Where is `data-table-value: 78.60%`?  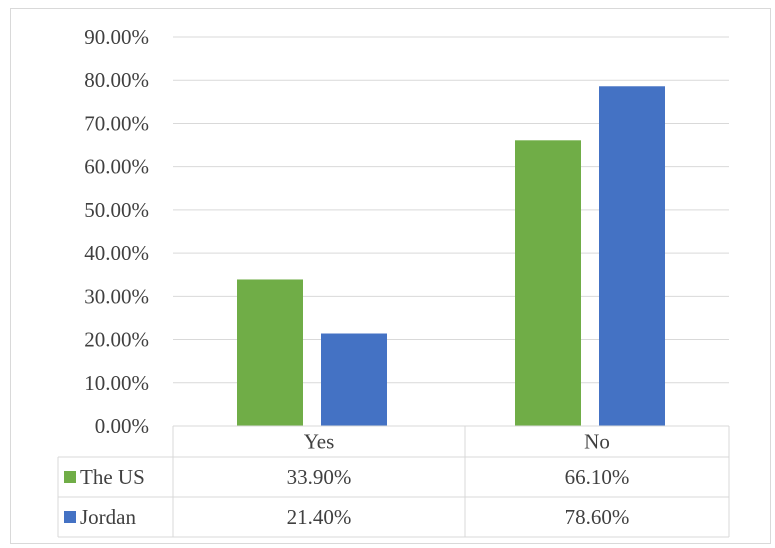
data-table-value: 78.60% is located at coordinates (597, 517).